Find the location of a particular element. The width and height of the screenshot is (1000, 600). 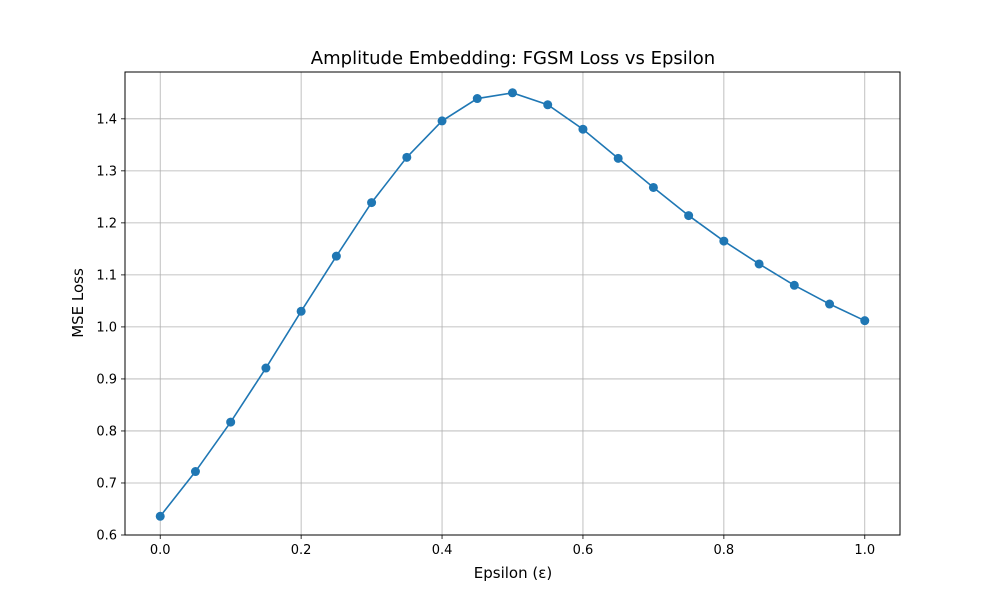

y-tick-label: 0.8 is located at coordinates (106, 431).